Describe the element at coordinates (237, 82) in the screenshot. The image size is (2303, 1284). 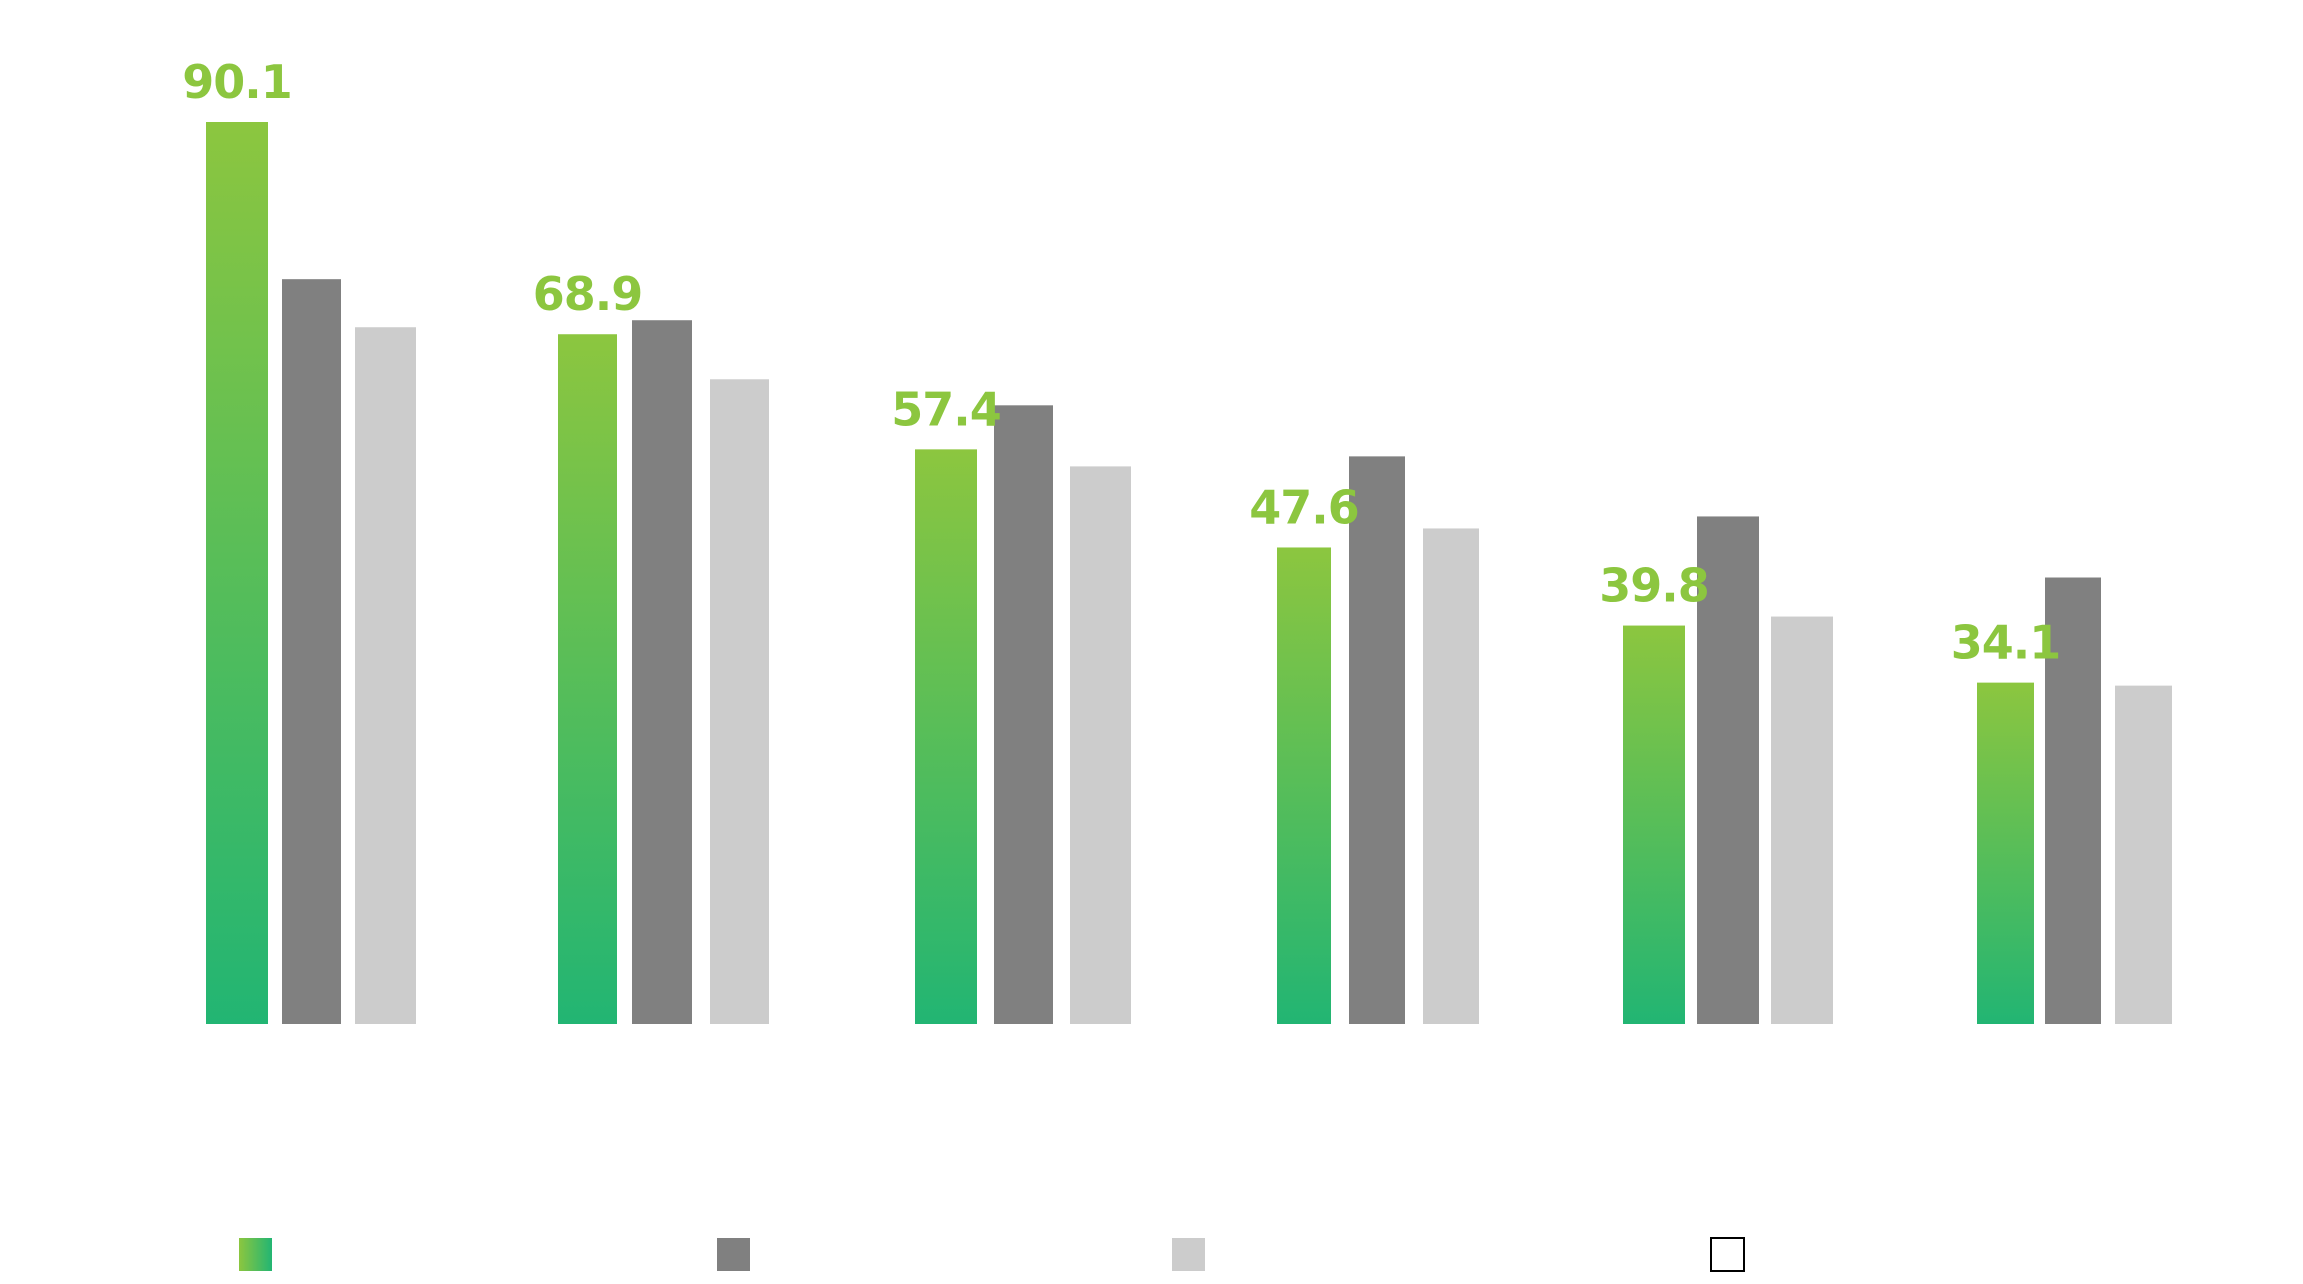
I see `data-label-group-1: 90.1` at that location.